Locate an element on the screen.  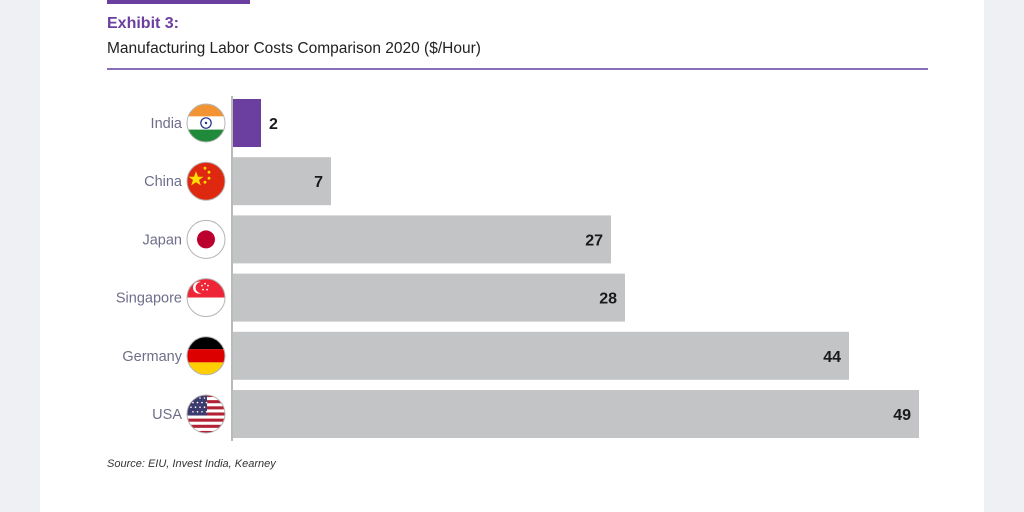
value-label-india: 2 is located at coordinates (273, 124).